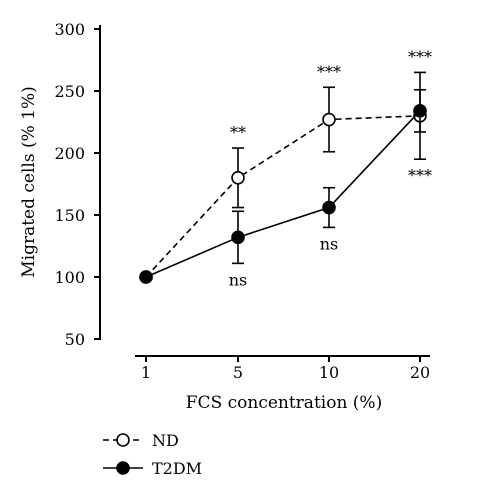 The width and height of the screenshot is (485, 500). I want to click on y-ticks: 50 100 150 200 250 300, so click(77, 184).